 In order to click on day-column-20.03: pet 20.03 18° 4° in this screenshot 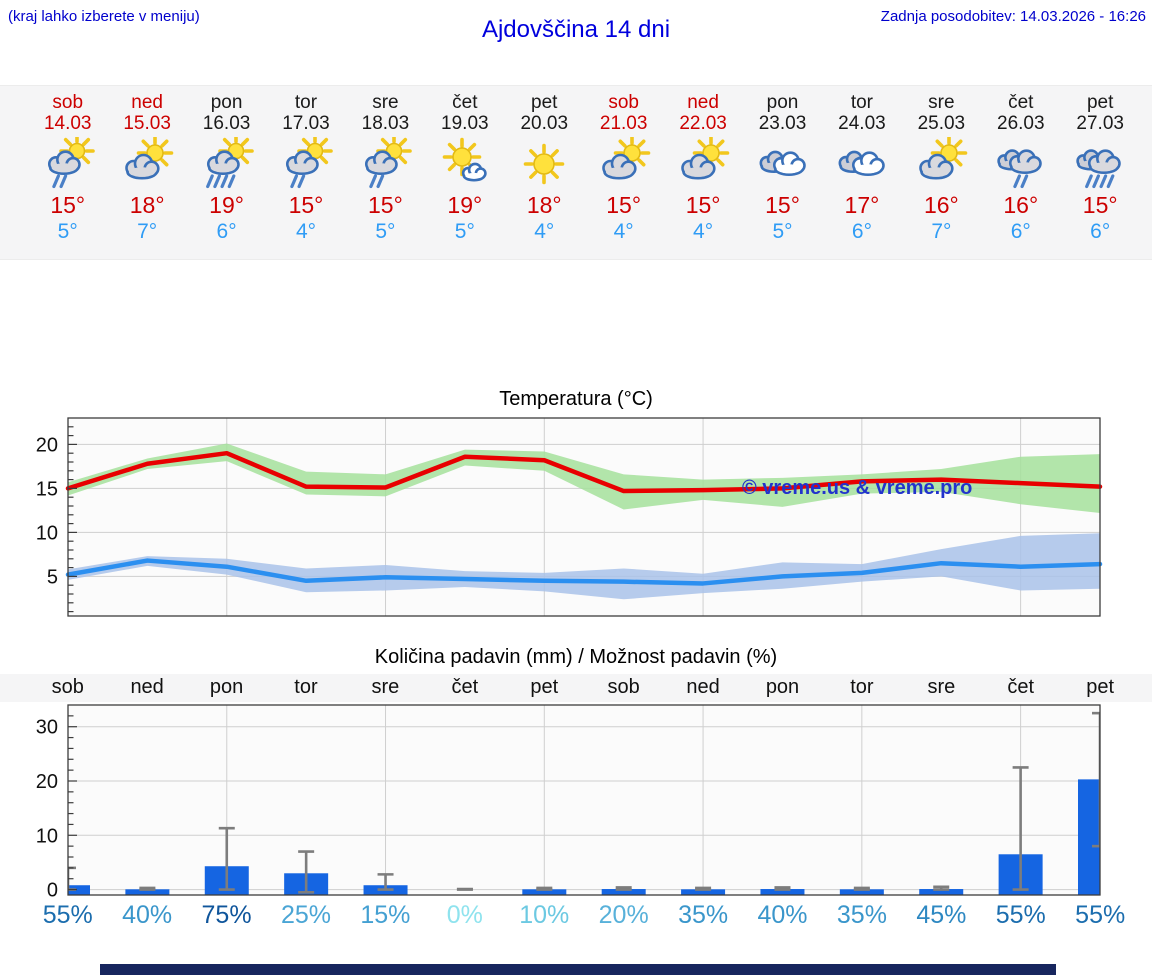, I will do `click(544, 172)`.